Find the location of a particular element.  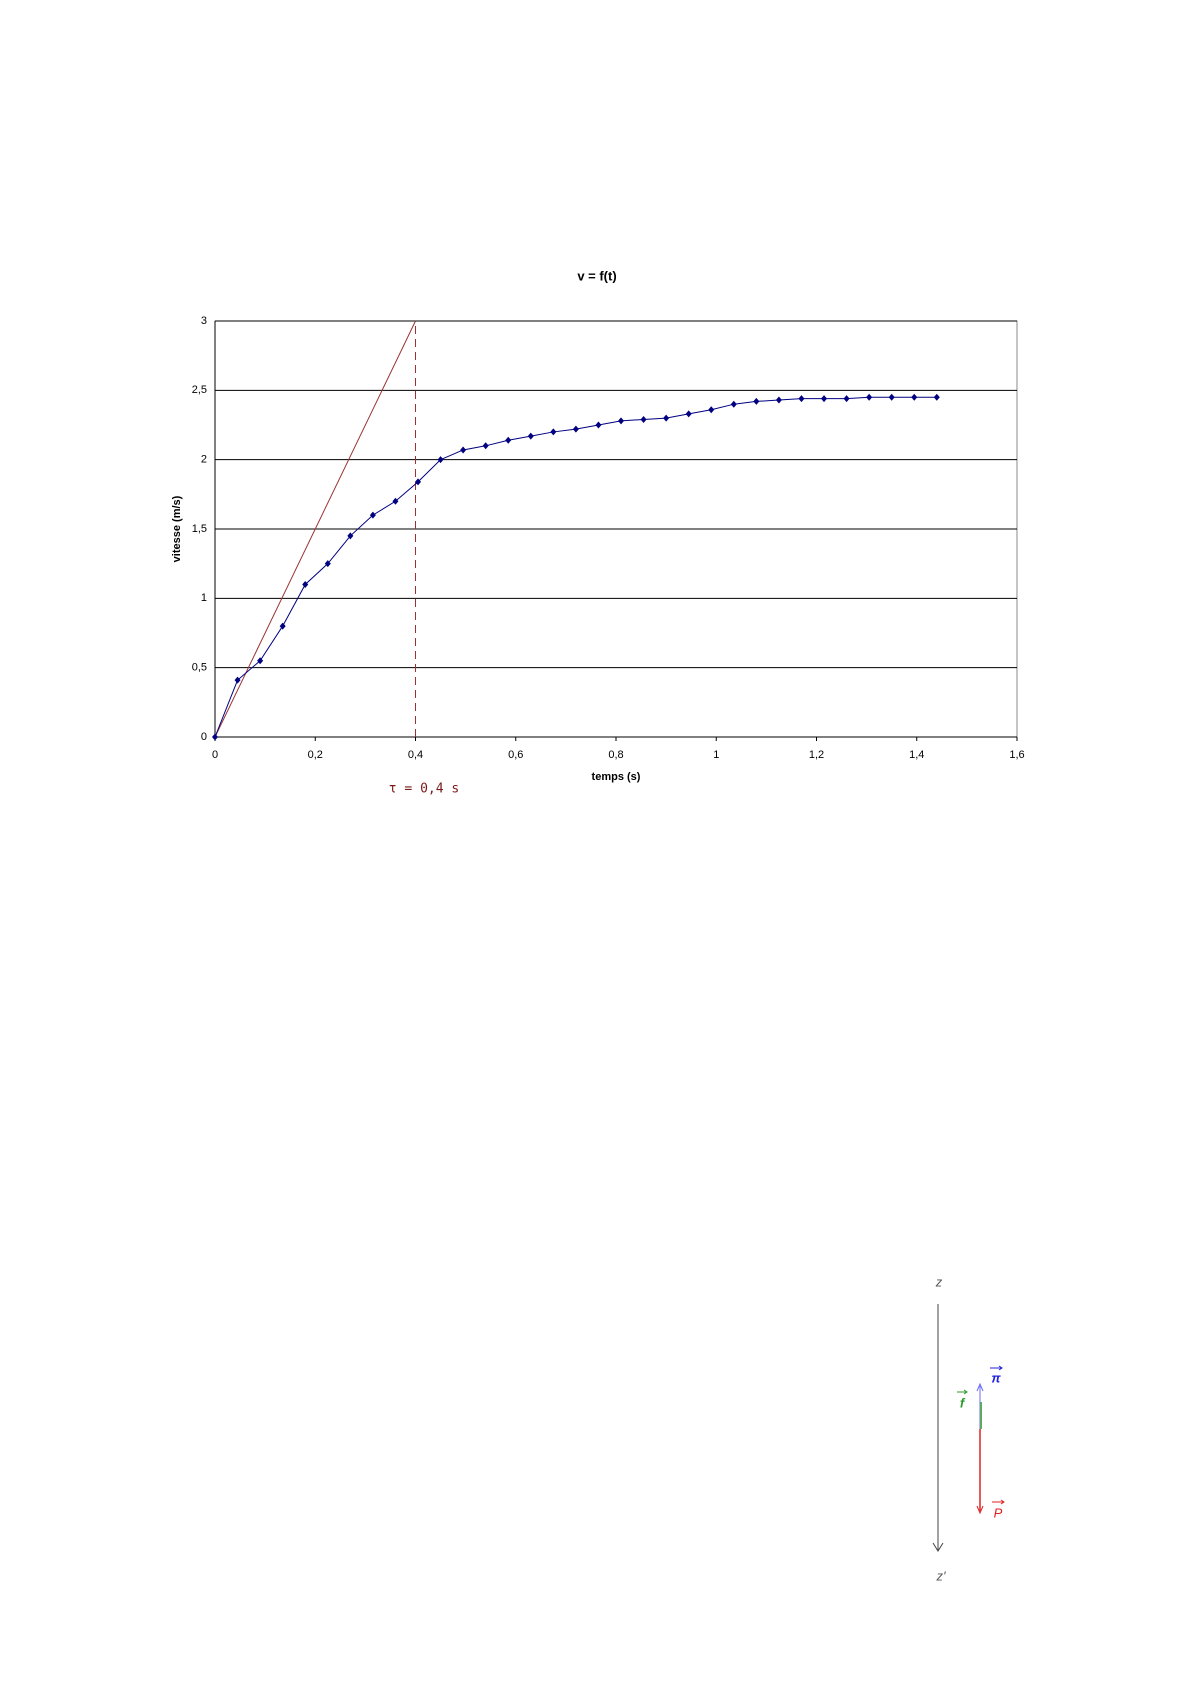

x-tick-label: 1 is located at coordinates (716, 755).